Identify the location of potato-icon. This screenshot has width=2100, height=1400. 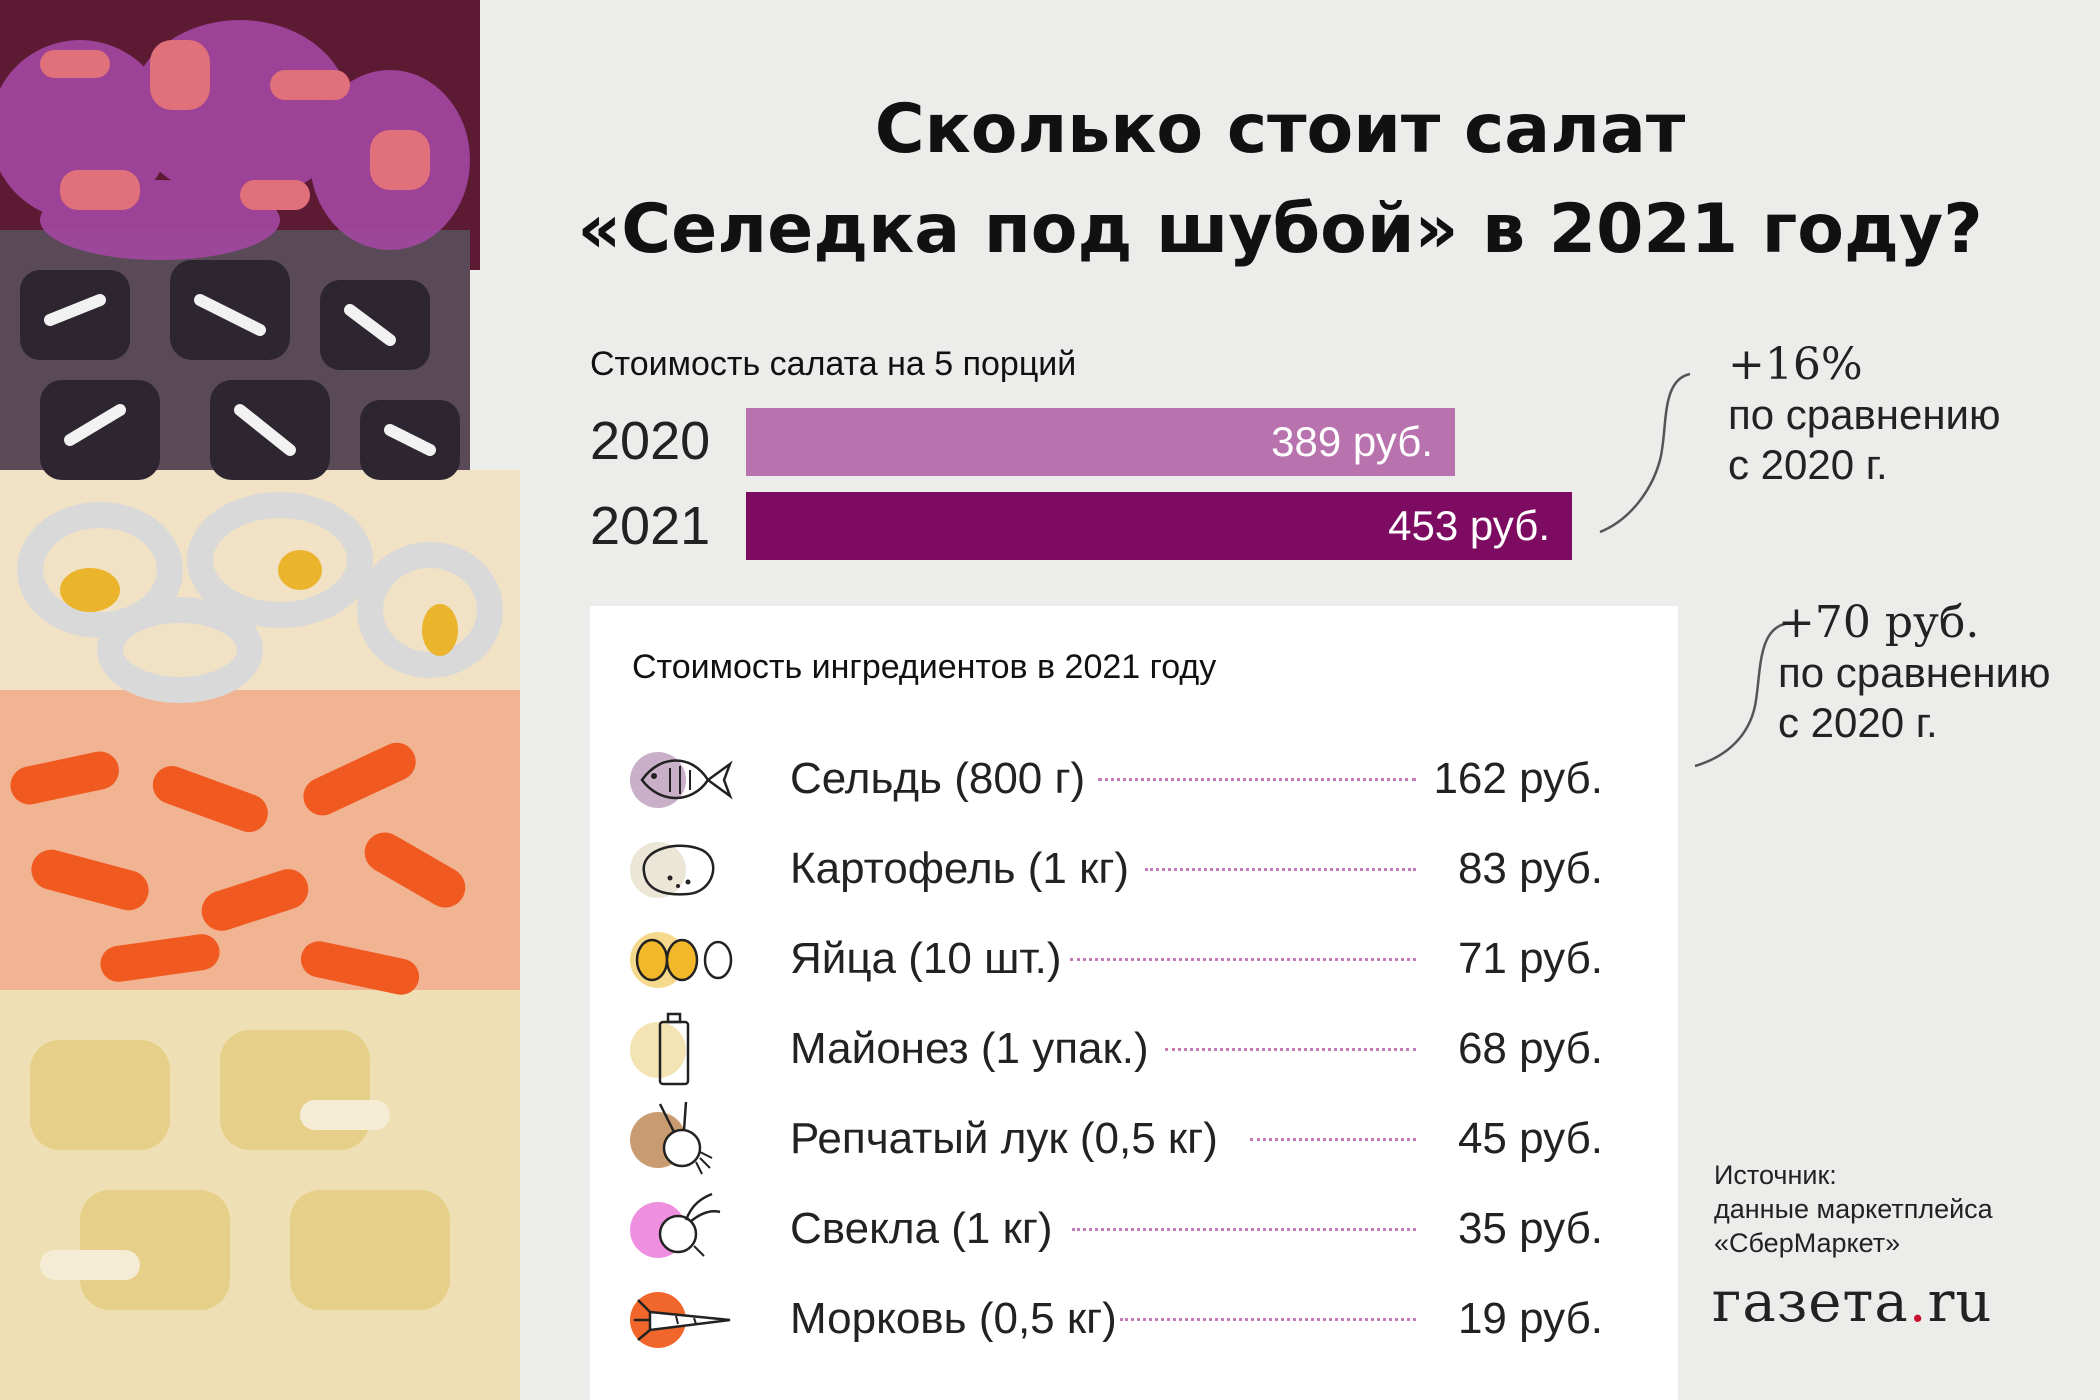
(672, 870).